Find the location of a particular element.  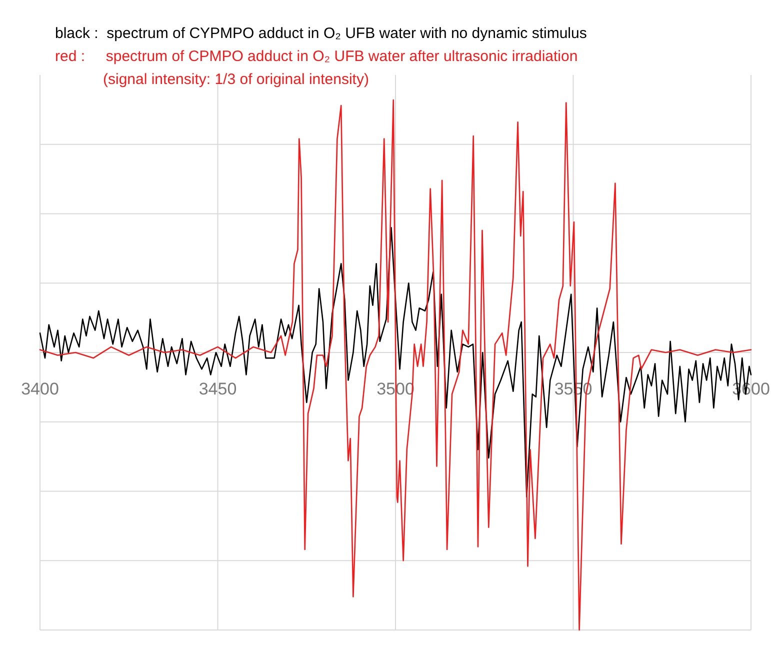

text: red : spectrum of CPMPO adduct in O₂ UFB water after ultrasonic irradiation is located at coordinates (316, 56).